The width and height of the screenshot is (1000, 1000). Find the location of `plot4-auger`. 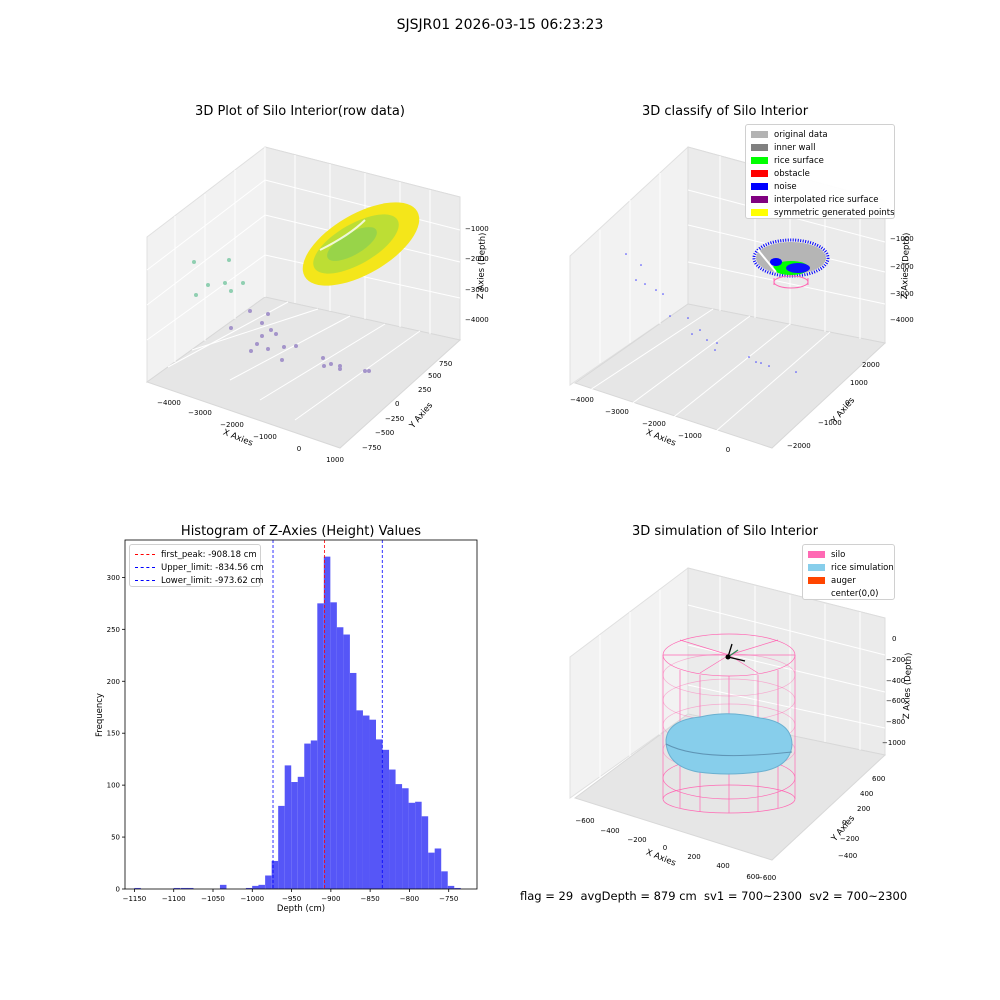

plot4-auger is located at coordinates (735, 652).